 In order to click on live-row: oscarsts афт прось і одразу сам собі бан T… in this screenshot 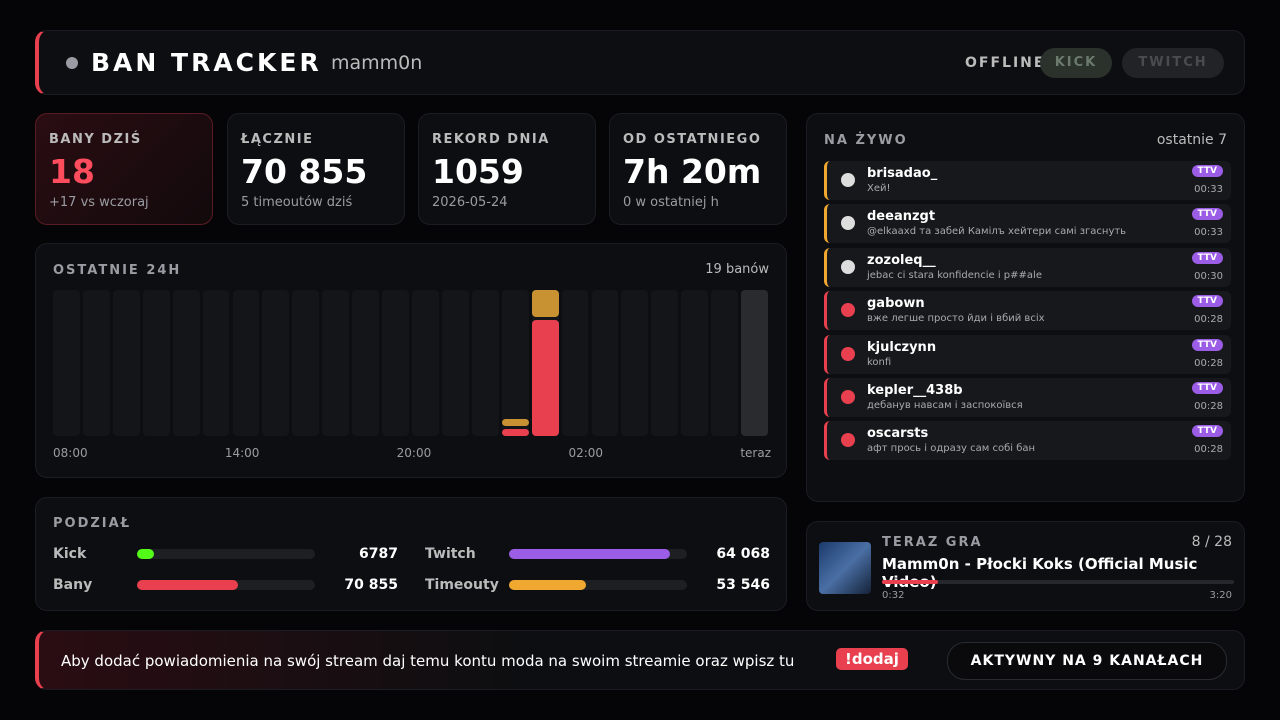, I will do `click(1027, 441)`.